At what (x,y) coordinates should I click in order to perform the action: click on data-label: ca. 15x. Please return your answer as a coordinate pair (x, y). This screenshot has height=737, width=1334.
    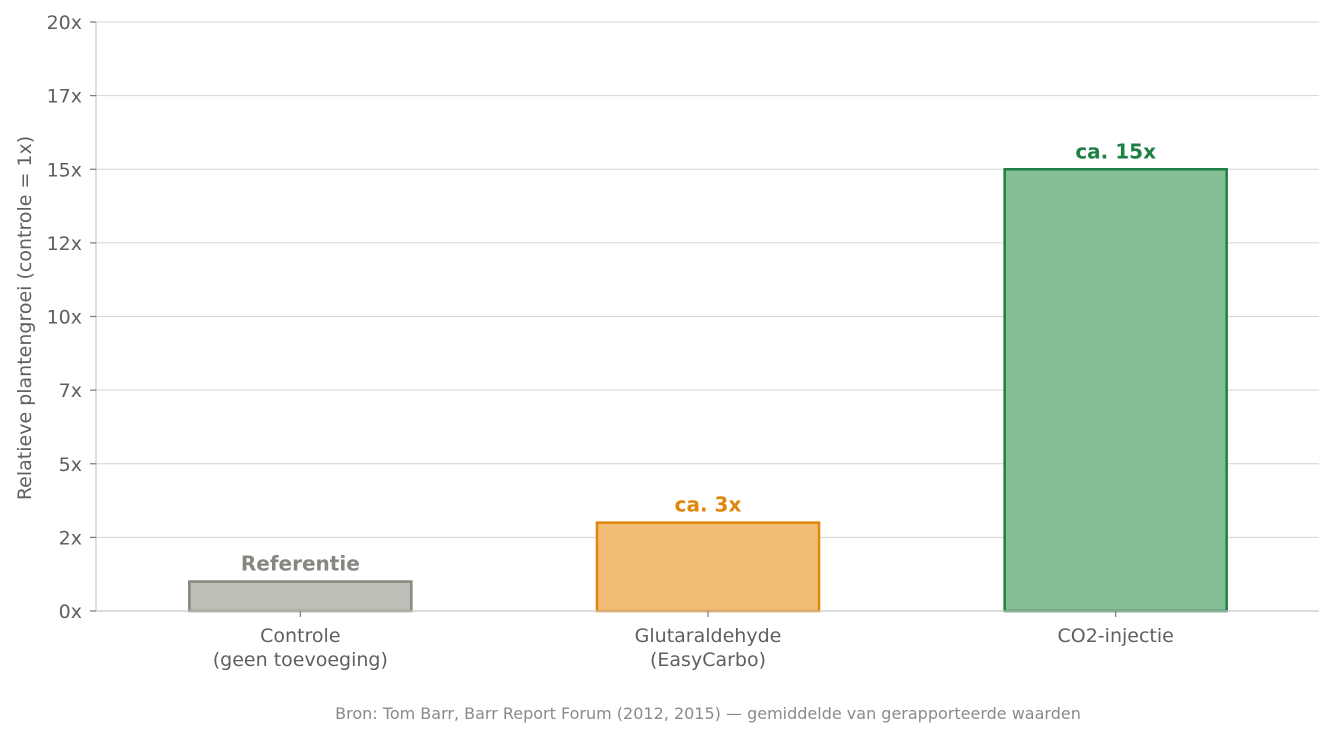
    Looking at the image, I should click on (1115, 151).